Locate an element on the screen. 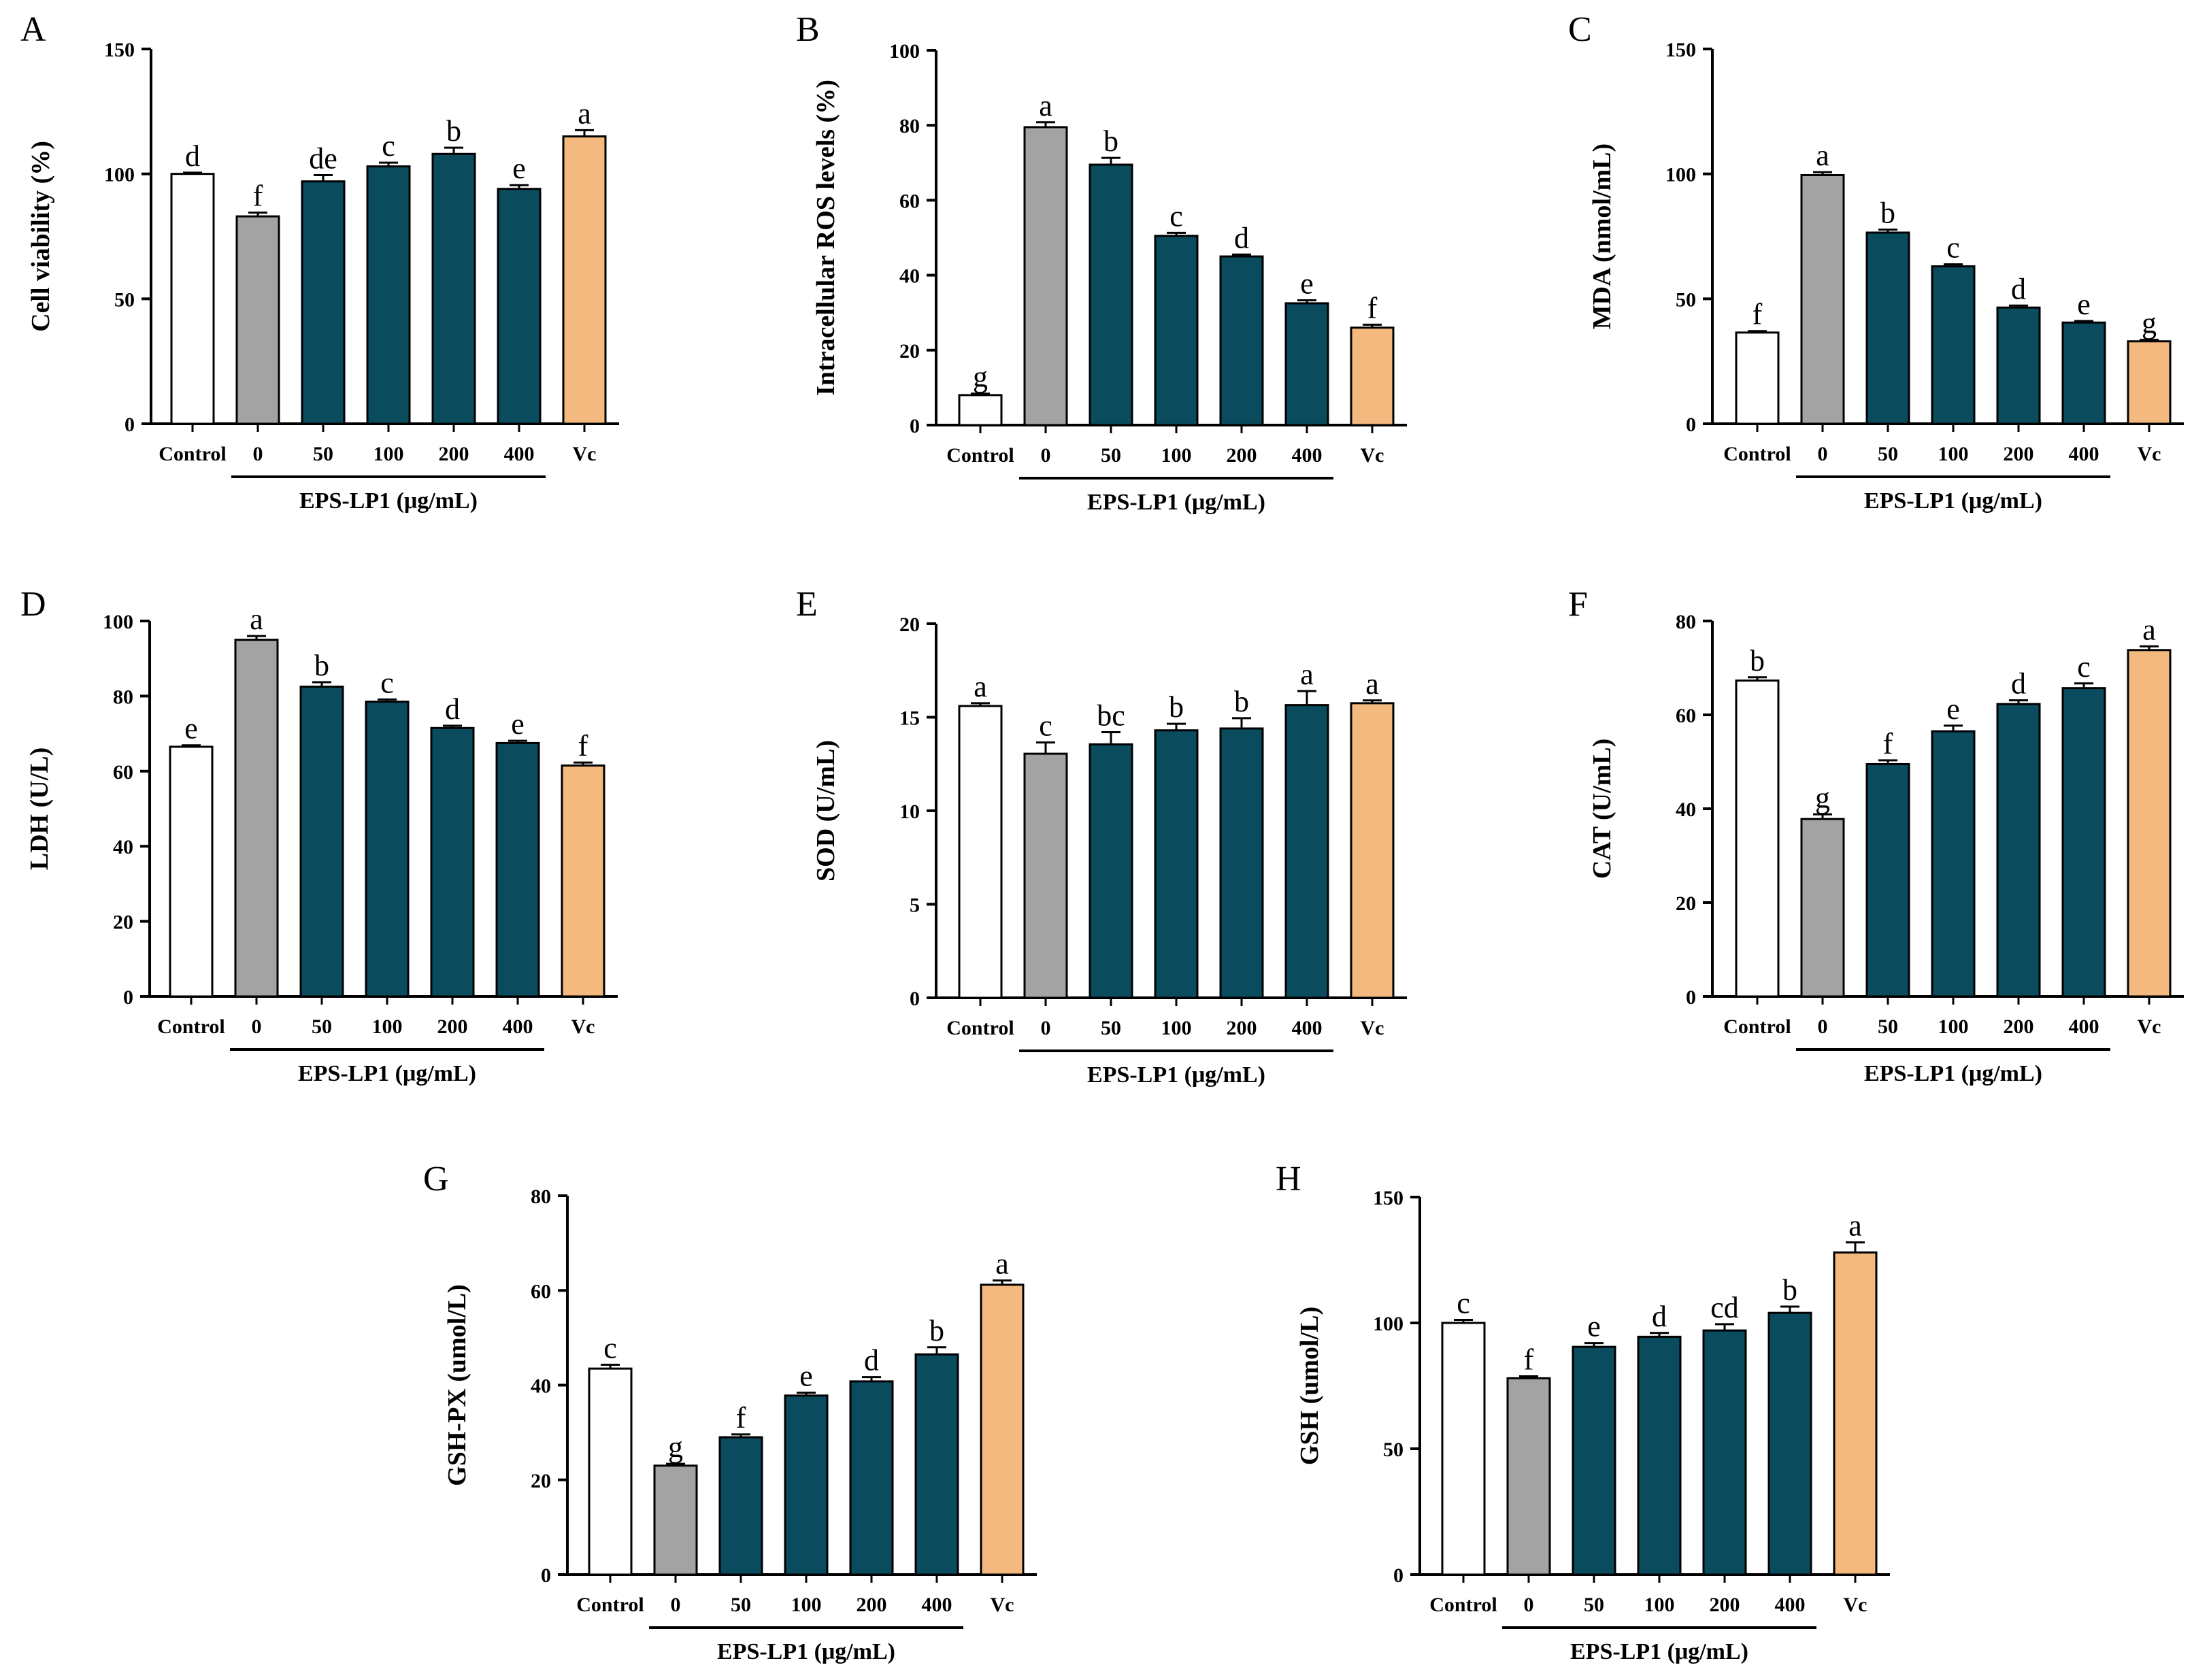  y-tick-label: 40 is located at coordinates (541, 1386).